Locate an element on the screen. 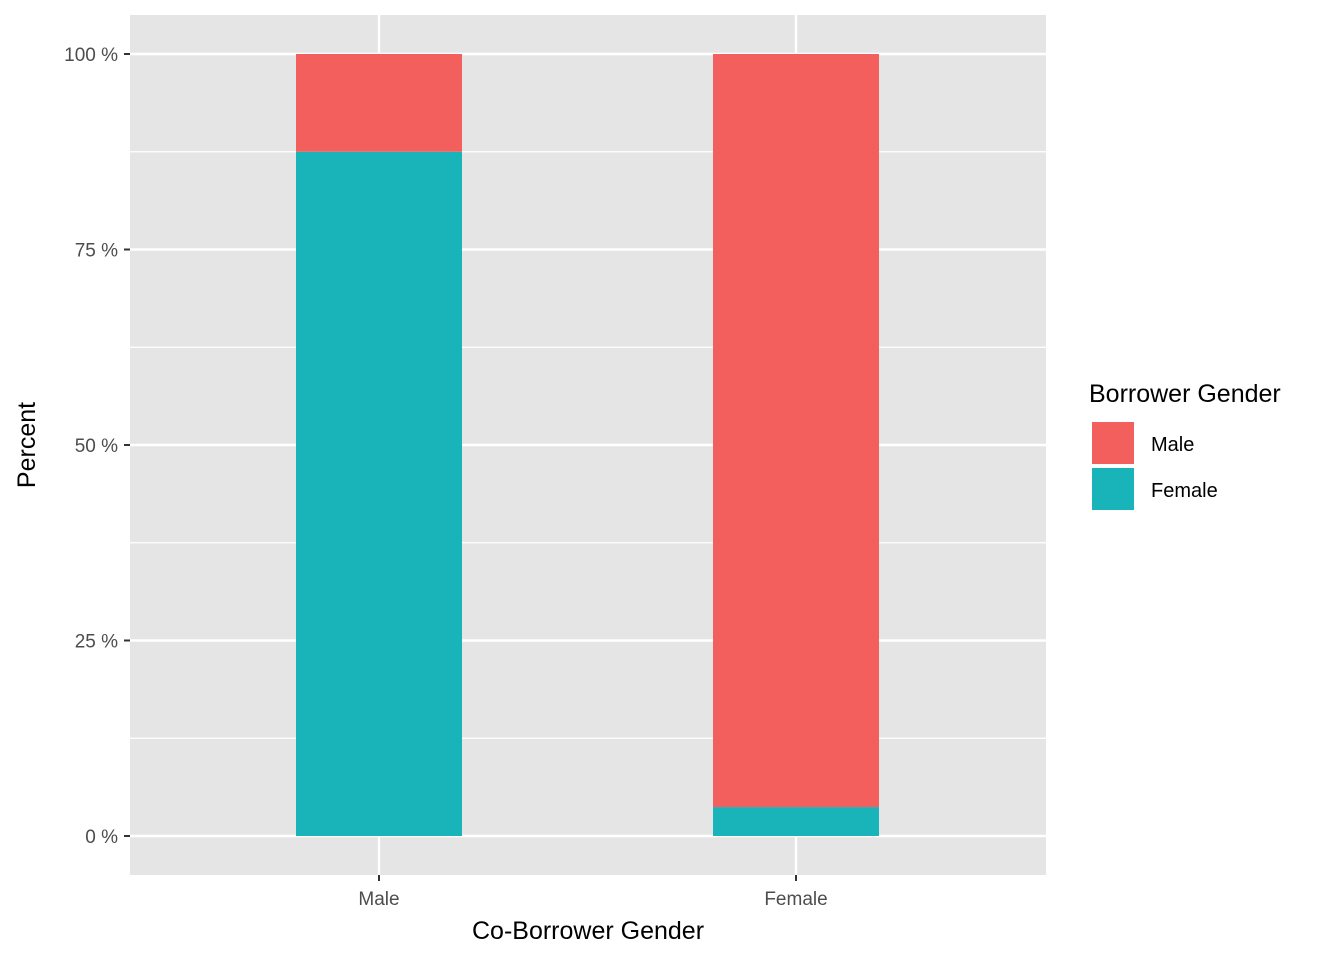 The height and width of the screenshot is (960, 1344). y-tick-label: 75 % is located at coordinates (96, 251).